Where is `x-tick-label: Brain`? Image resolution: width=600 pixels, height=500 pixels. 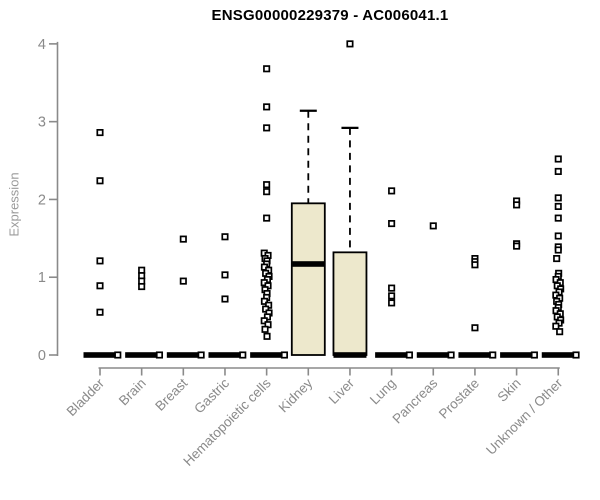
x-tick-label: Brain is located at coordinates (132, 392).